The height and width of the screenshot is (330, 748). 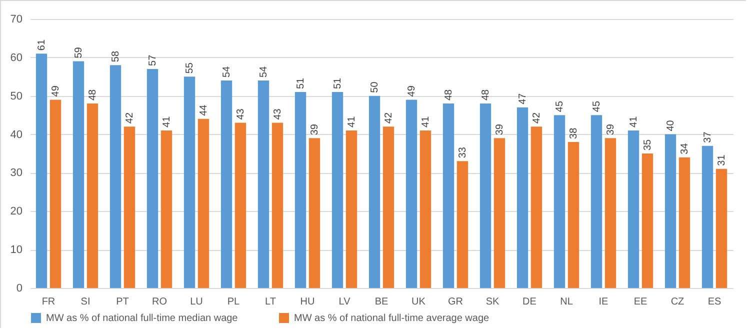 What do you see at coordinates (79, 52) in the screenshot?
I see `data-label: 59` at bounding box center [79, 52].